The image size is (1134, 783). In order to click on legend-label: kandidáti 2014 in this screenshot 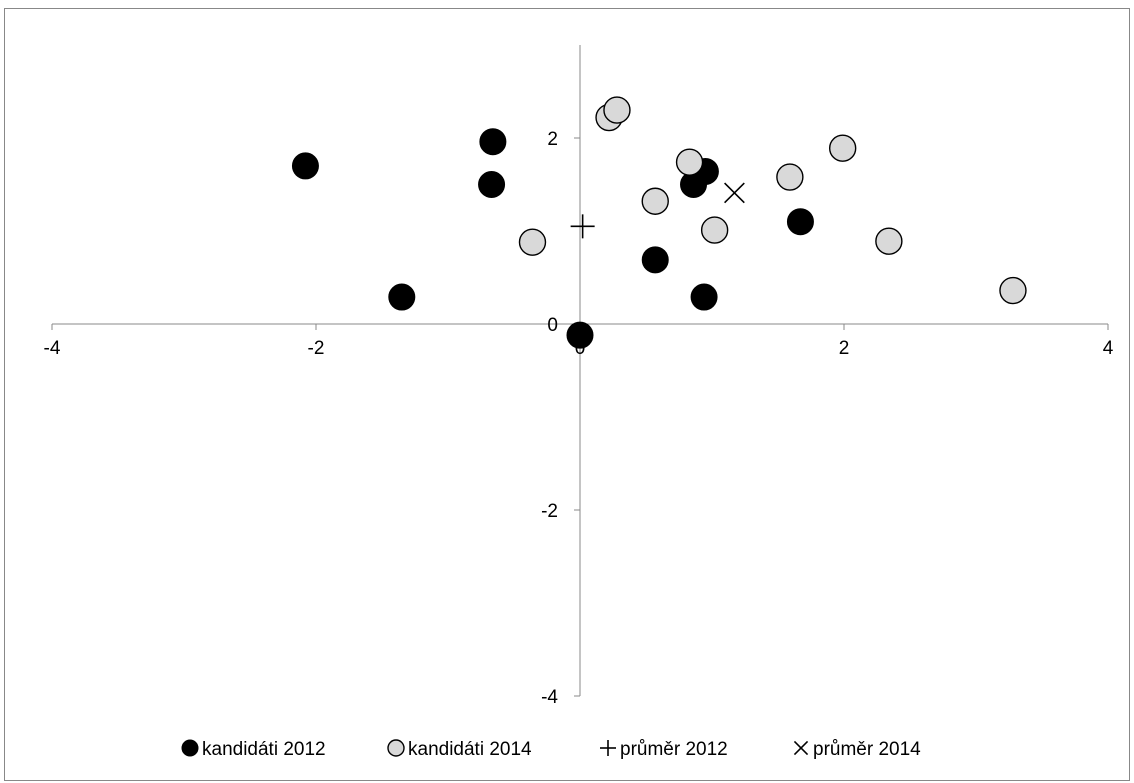, I will do `click(470, 749)`.